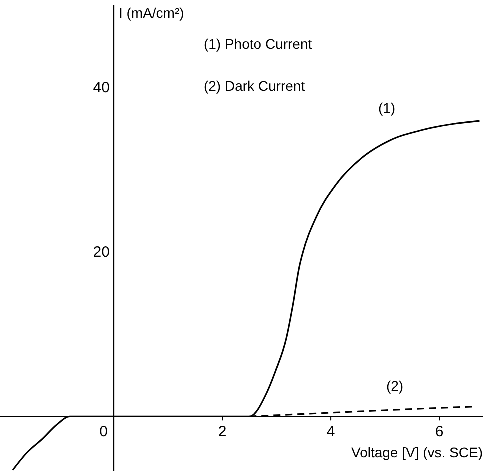 Image resolution: width=501 pixels, height=476 pixels. Describe the element at coordinates (101, 252) in the screenshot. I see `y-tick-label: 20` at that location.